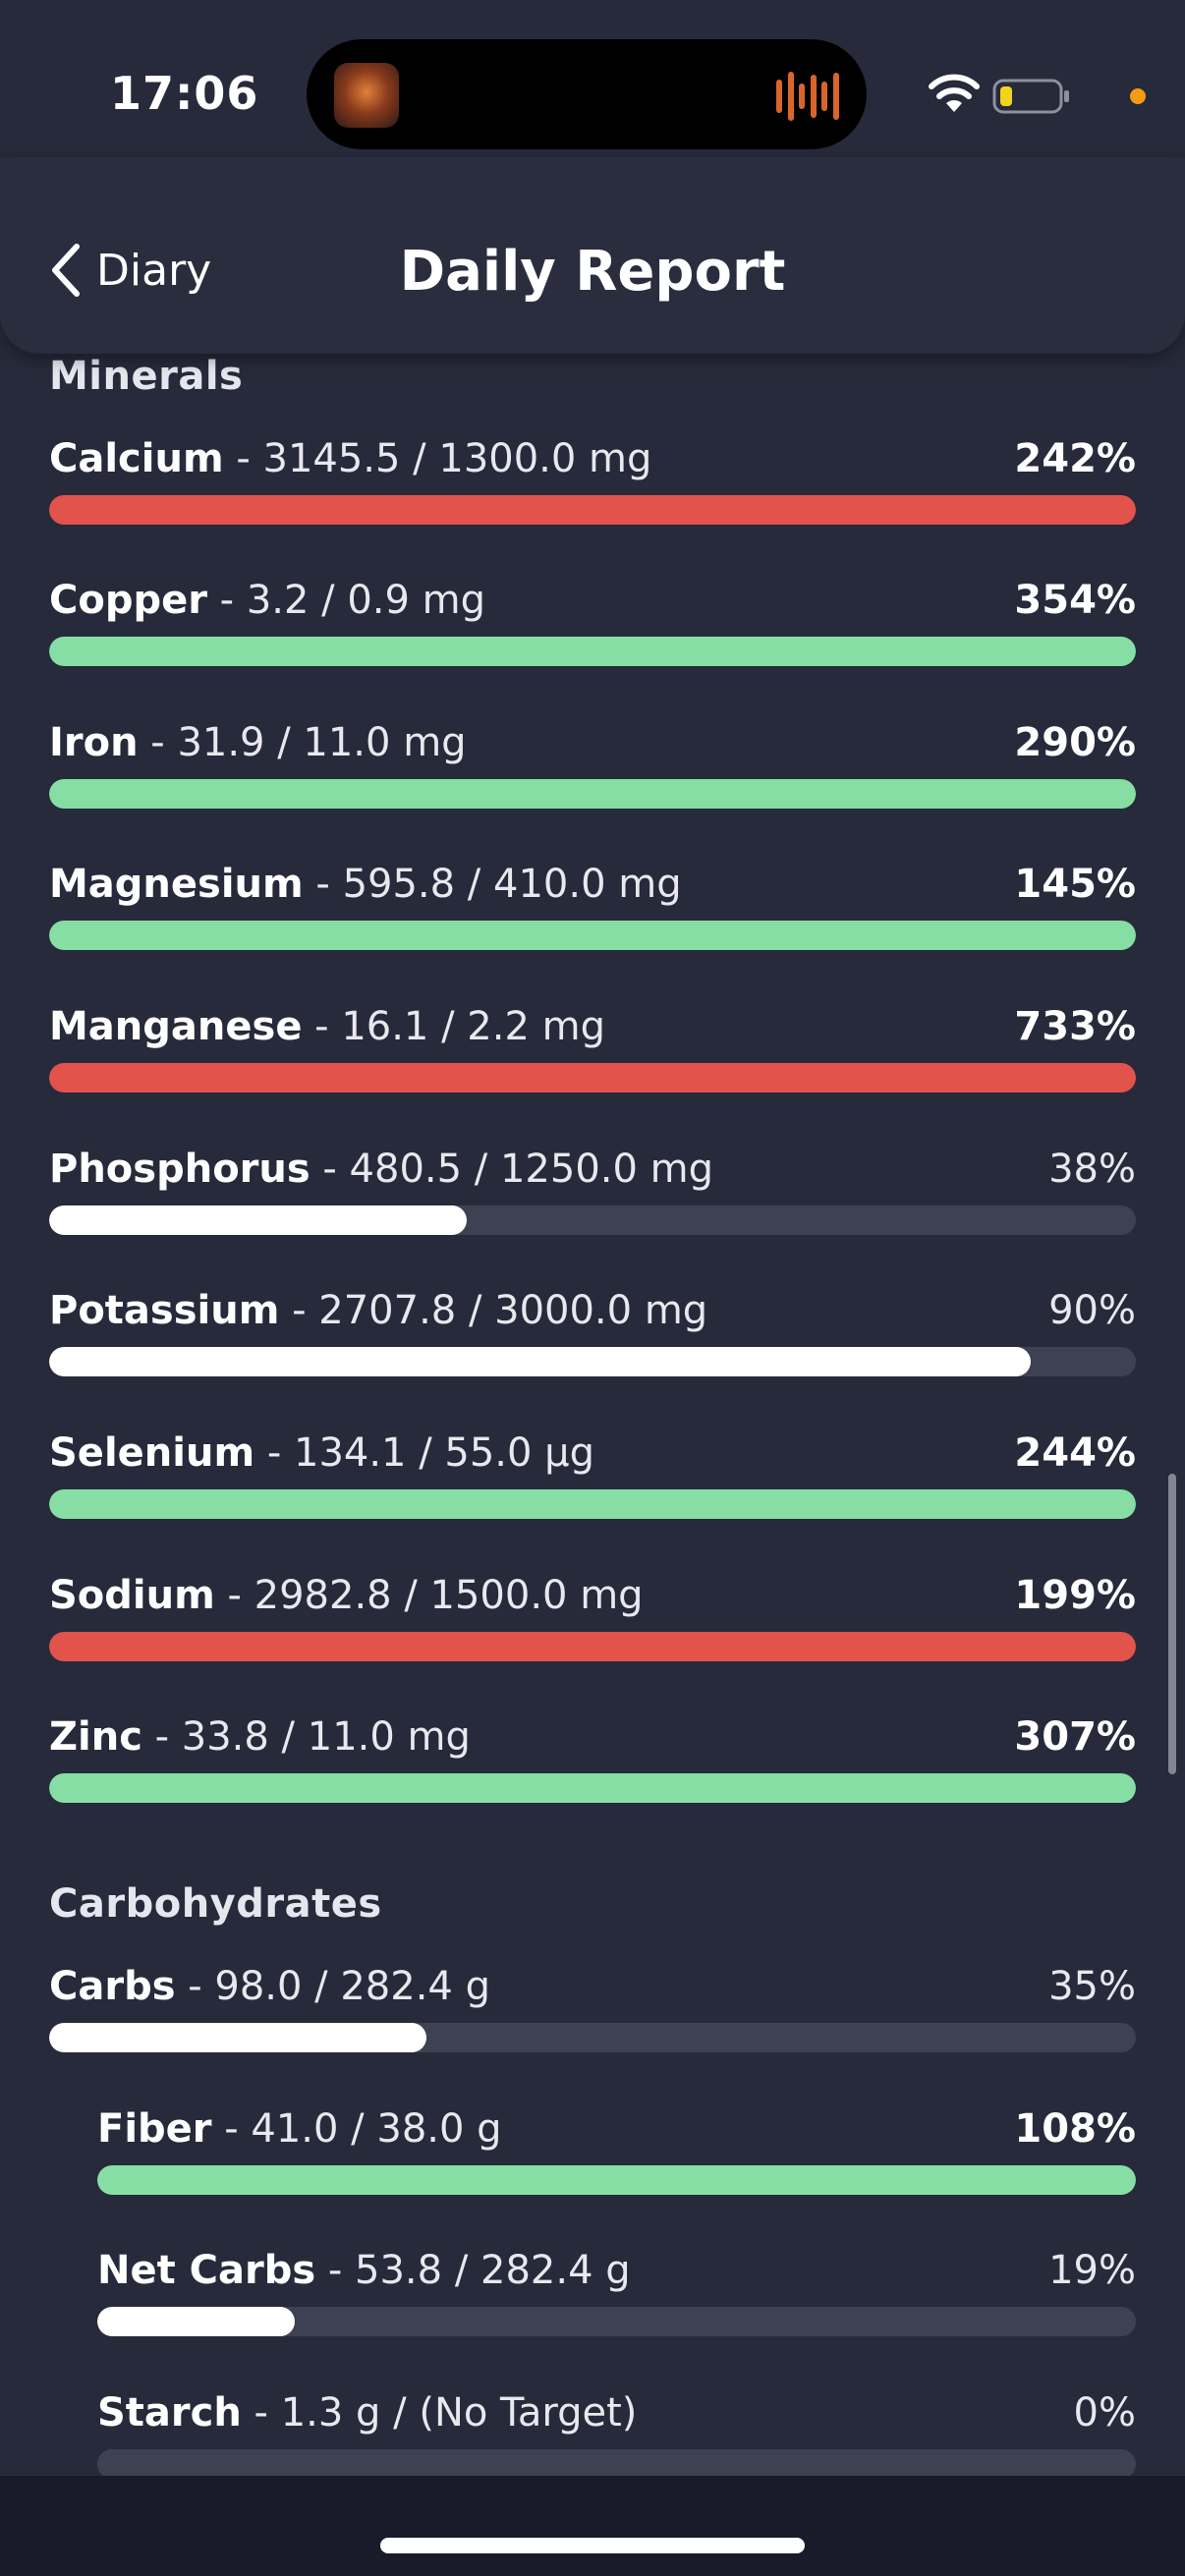 The width and height of the screenshot is (1185, 2576). I want to click on nutrient-row-potassium: Potassium - 2707.8 / 3000.0 mg 90%, so click(592, 1340).